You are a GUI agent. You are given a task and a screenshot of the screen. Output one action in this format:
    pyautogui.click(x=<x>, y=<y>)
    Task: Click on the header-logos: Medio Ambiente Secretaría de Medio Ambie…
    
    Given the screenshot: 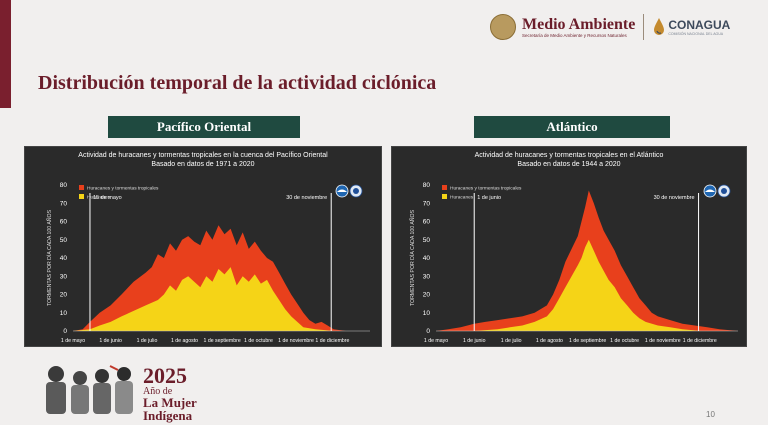 What is the action you would take?
    pyautogui.click(x=610, y=27)
    